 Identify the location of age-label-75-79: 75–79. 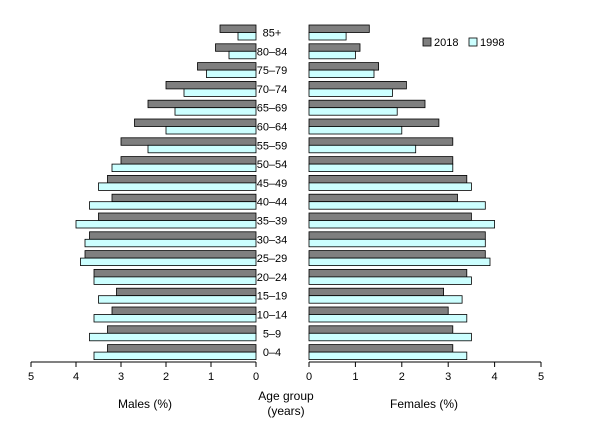
(272, 71).